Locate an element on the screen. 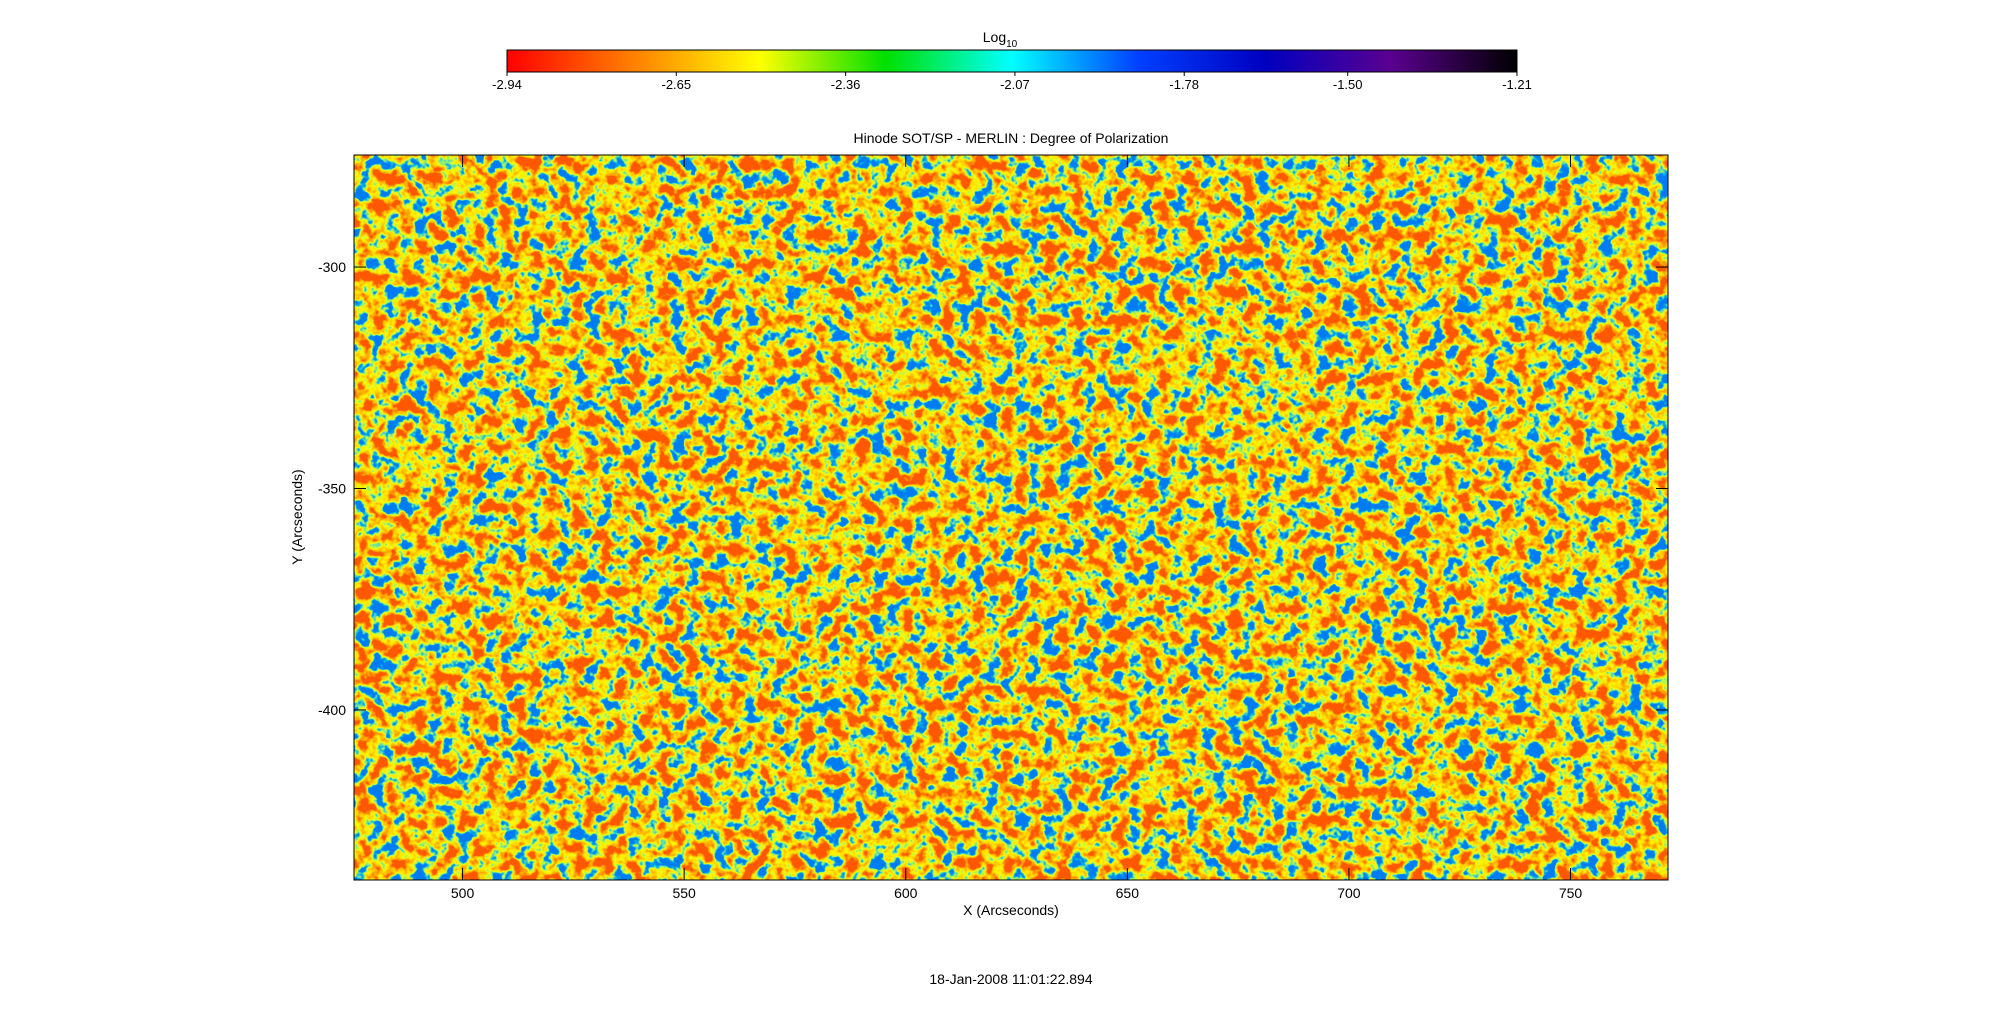  y-axis-label: Y (Arcseconds) is located at coordinates (297, 516).